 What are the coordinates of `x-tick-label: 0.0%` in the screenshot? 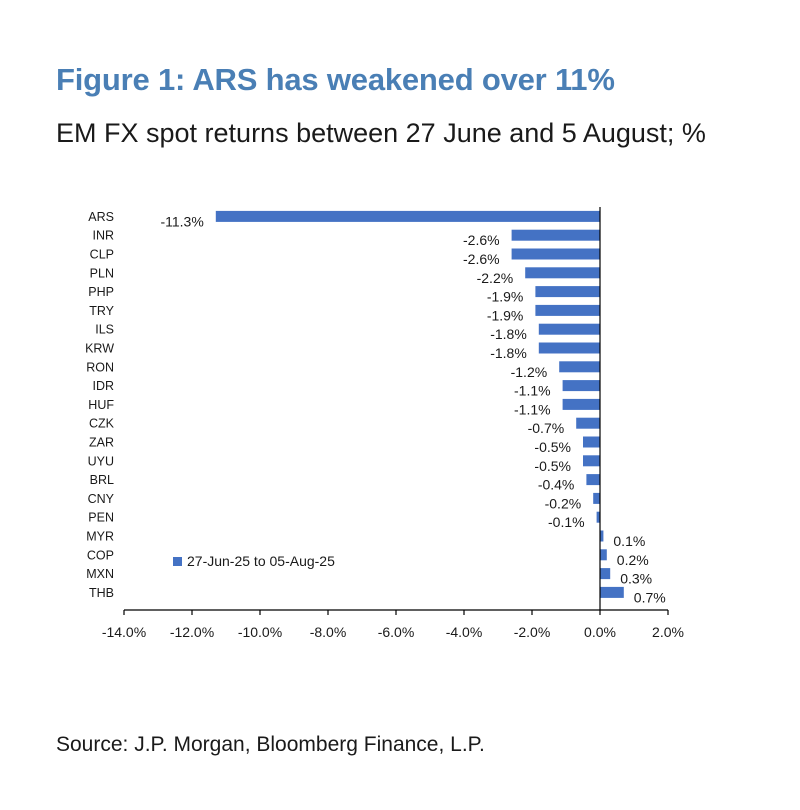 It's located at (600, 632).